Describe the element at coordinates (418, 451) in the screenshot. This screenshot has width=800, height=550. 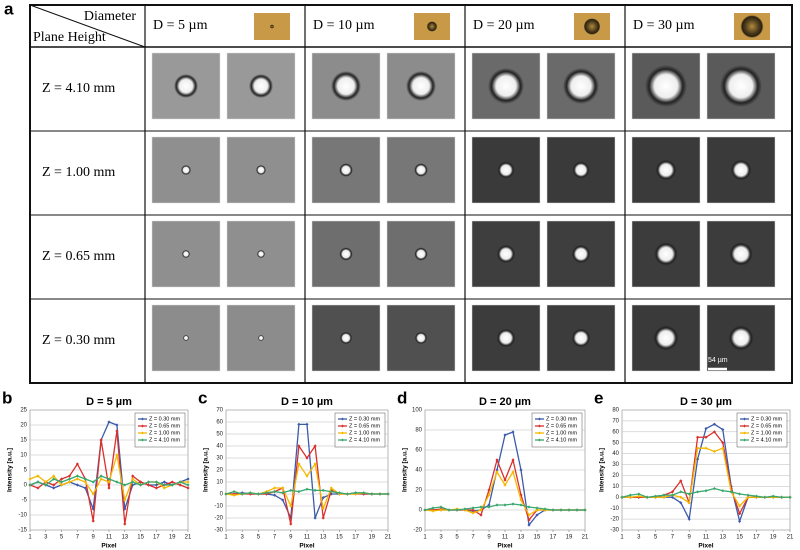
I see `y-tick-label: 60` at that location.